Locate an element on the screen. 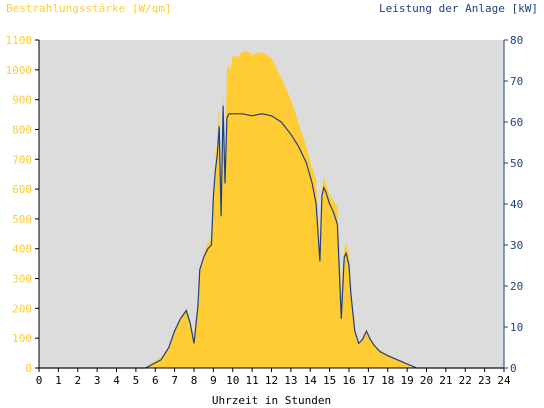  left-tick-label: 300 is located at coordinates (22, 279).